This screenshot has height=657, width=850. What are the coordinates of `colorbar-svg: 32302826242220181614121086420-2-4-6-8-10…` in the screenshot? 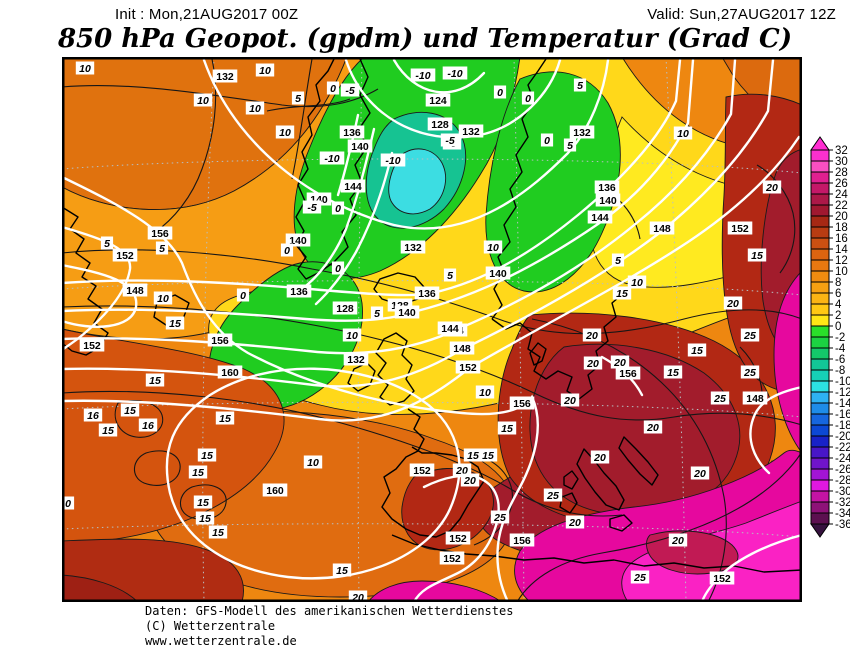 It's located at (830, 337).